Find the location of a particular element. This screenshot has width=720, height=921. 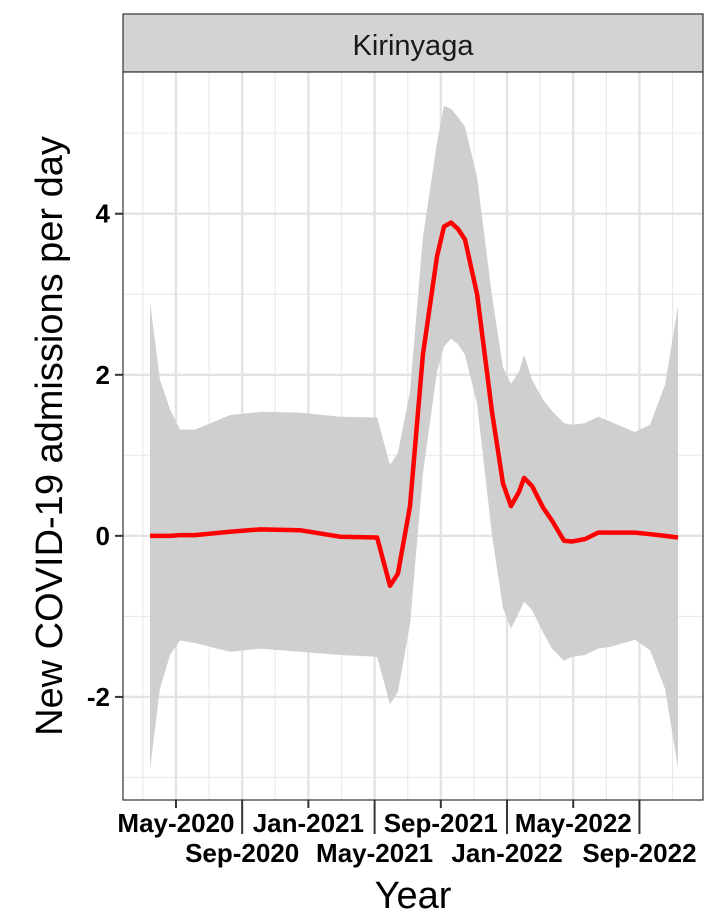

x-tick-label: Sep-2021 is located at coordinates (441, 823).